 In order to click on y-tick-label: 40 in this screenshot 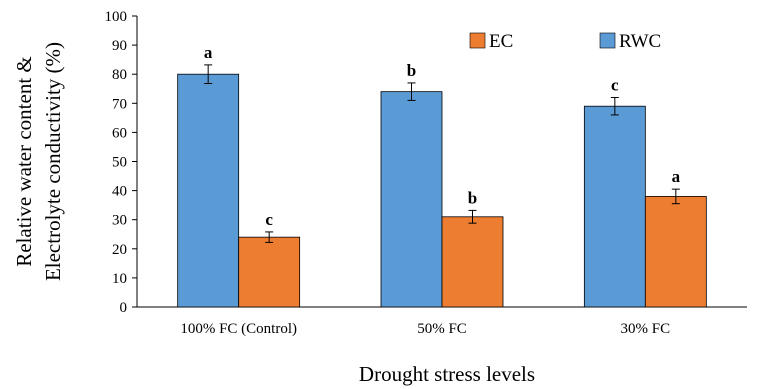, I will do `click(119, 192)`.